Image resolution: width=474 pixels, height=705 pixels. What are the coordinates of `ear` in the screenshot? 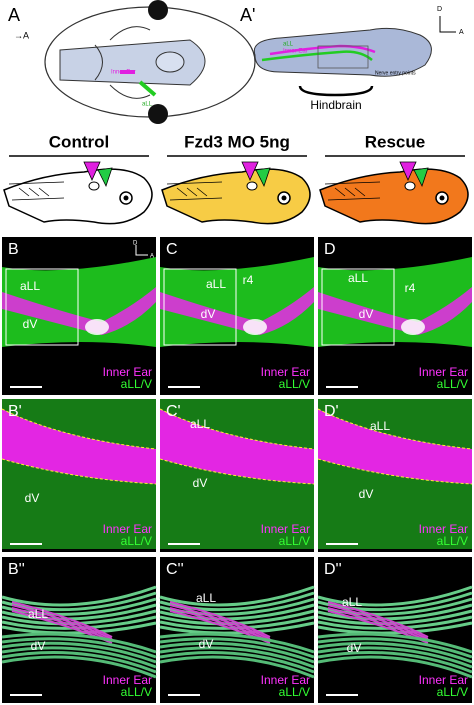 It's located at (252, 186).